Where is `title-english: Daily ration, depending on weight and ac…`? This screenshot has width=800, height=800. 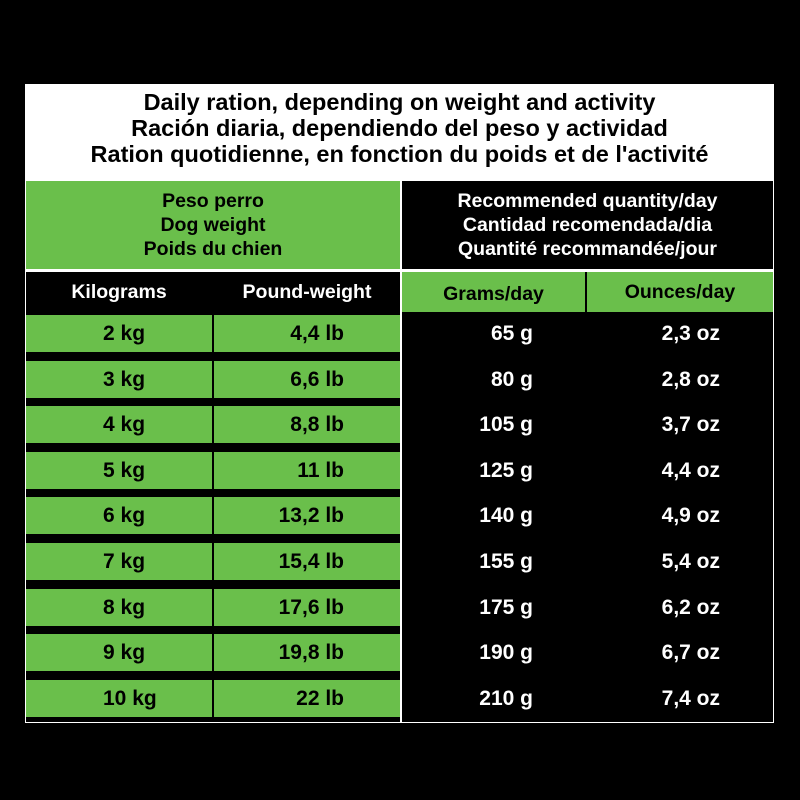 title-english: Daily ration, depending on weight and ac… is located at coordinates (399, 102).